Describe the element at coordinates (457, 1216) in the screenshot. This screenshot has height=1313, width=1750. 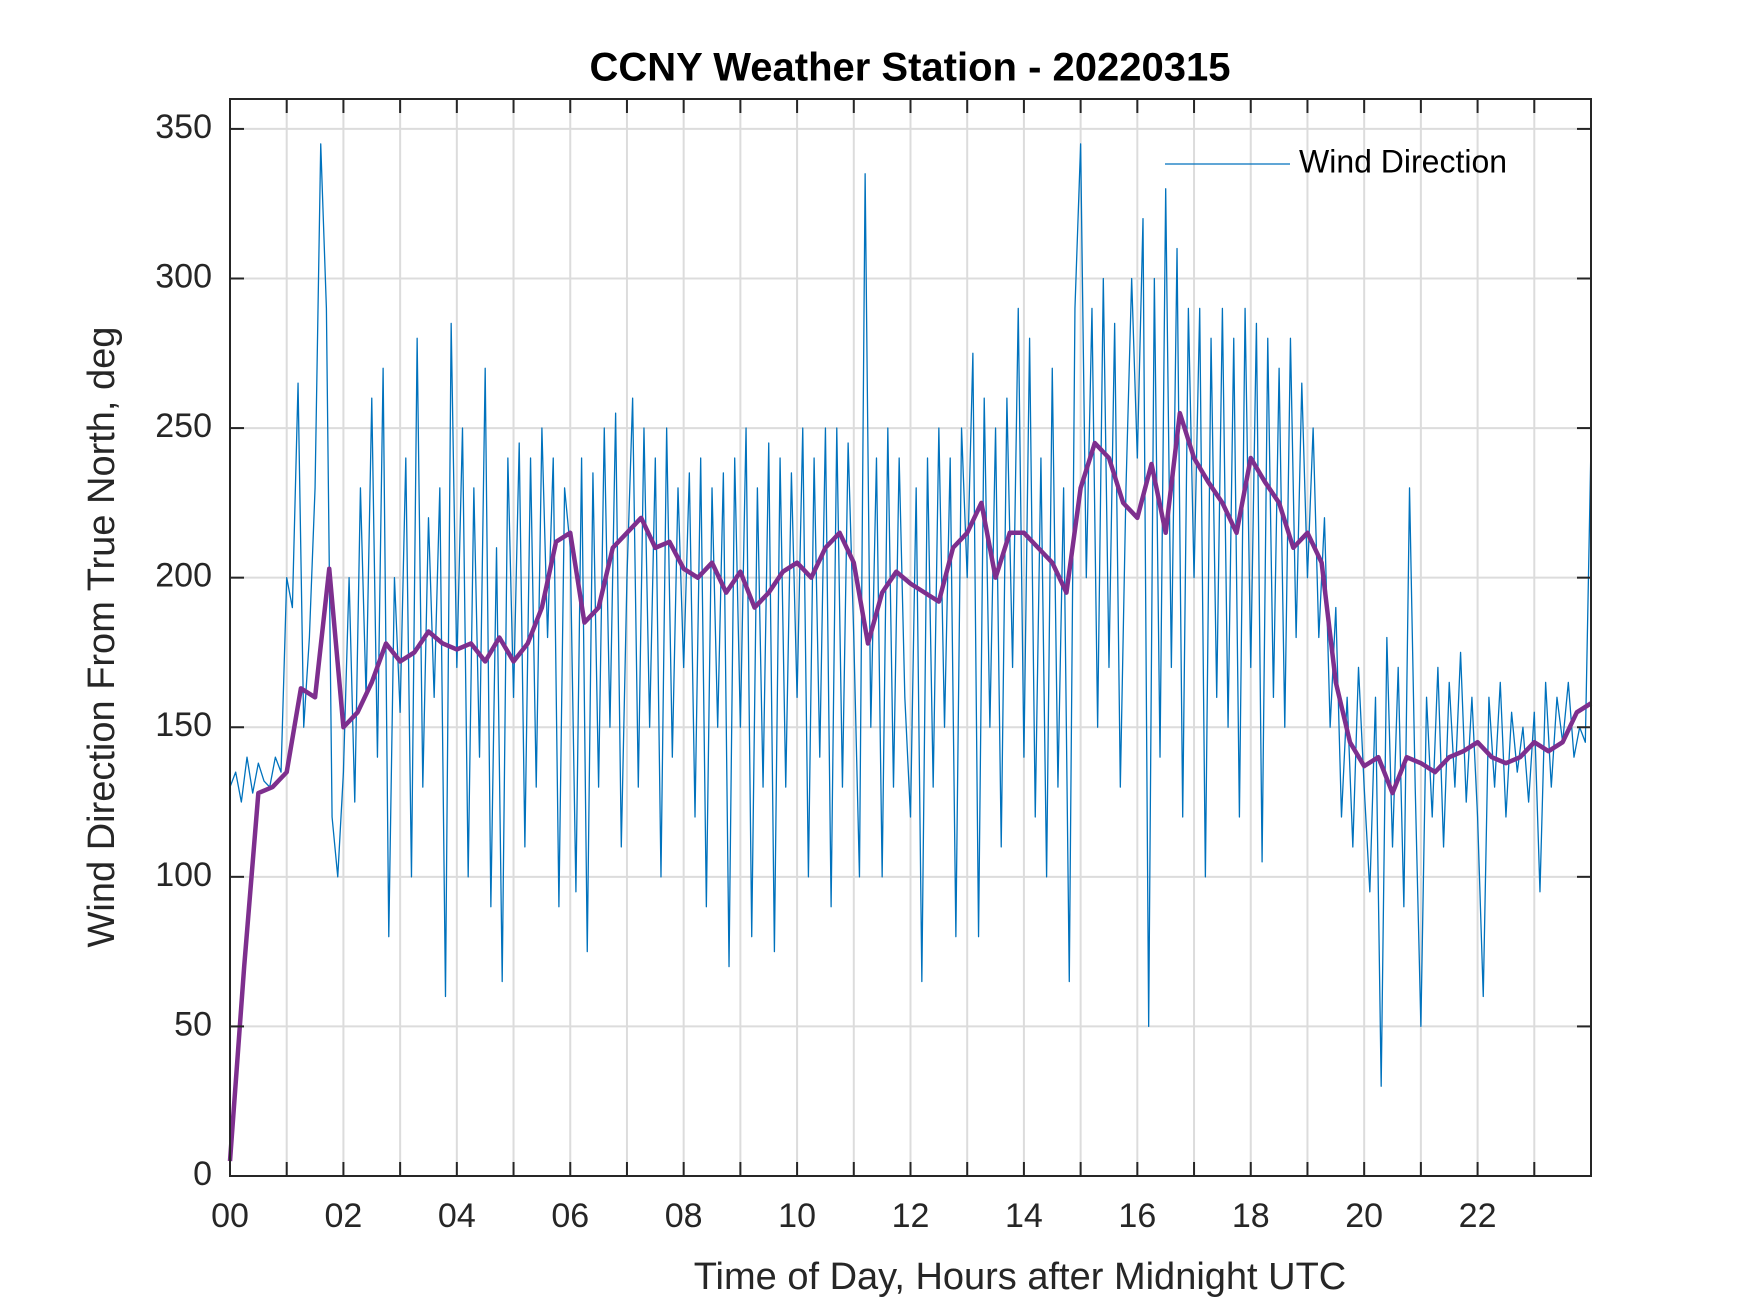
I see `x-tick-label: 04` at that location.